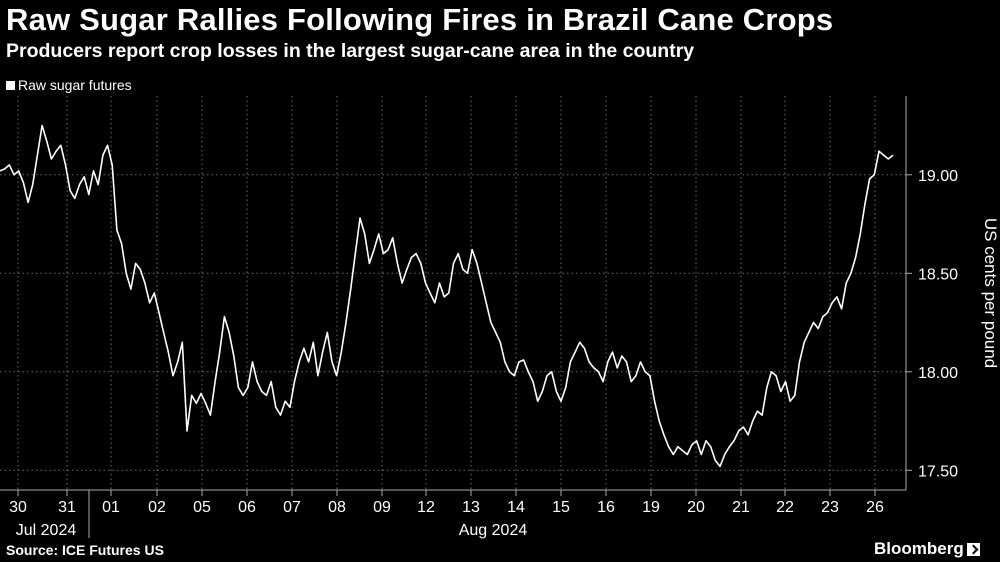  Describe the element at coordinates (111, 507) in the screenshot. I see `x-tick-label: 01` at that location.